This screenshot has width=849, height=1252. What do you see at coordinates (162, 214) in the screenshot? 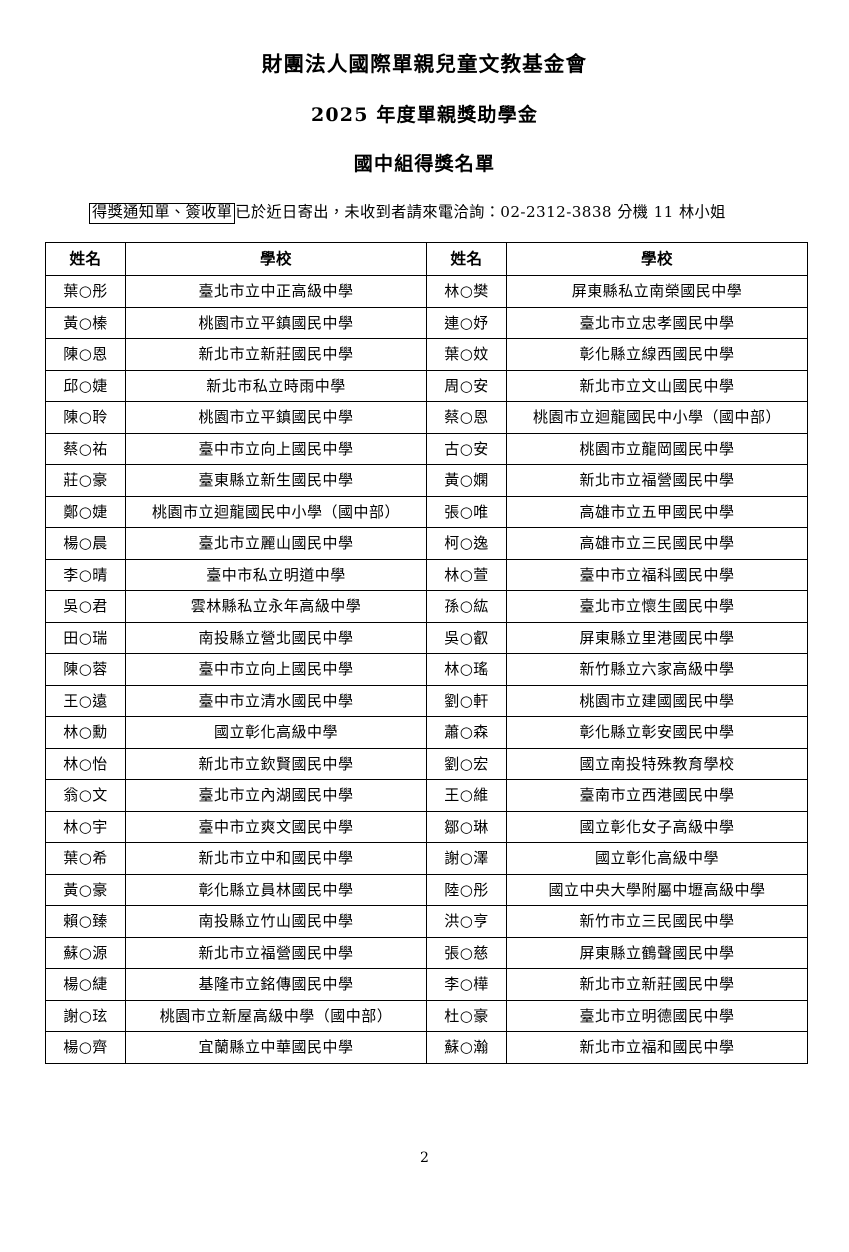
I see `notice-boxed-text: 得獎通知單、簽收單` at bounding box center [162, 214].